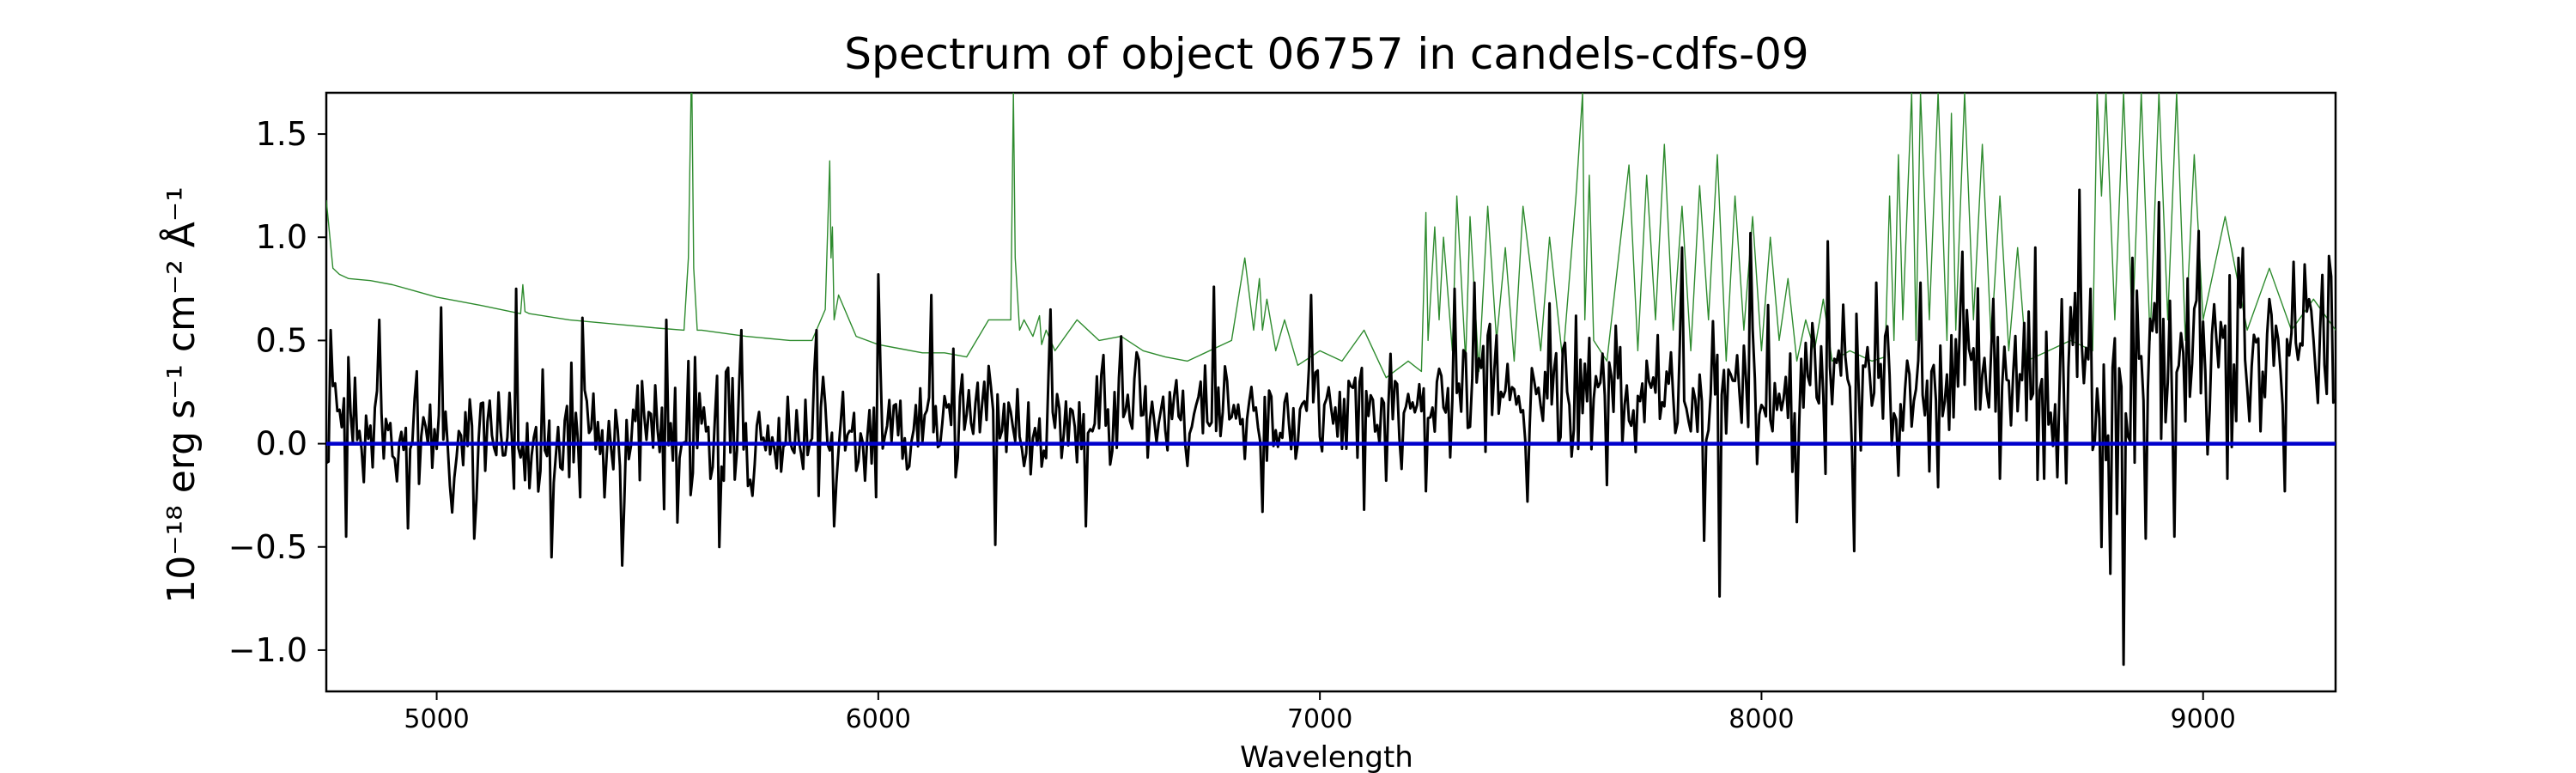 This screenshot has height=773, width=2576. What do you see at coordinates (2203, 719) in the screenshot?
I see `x-tick-label: 9000` at bounding box center [2203, 719].